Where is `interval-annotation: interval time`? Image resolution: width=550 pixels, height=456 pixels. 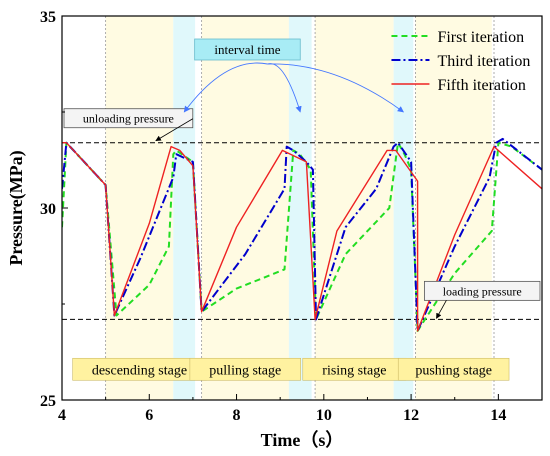
interval-annotation: interval time is located at coordinates (293, 75).